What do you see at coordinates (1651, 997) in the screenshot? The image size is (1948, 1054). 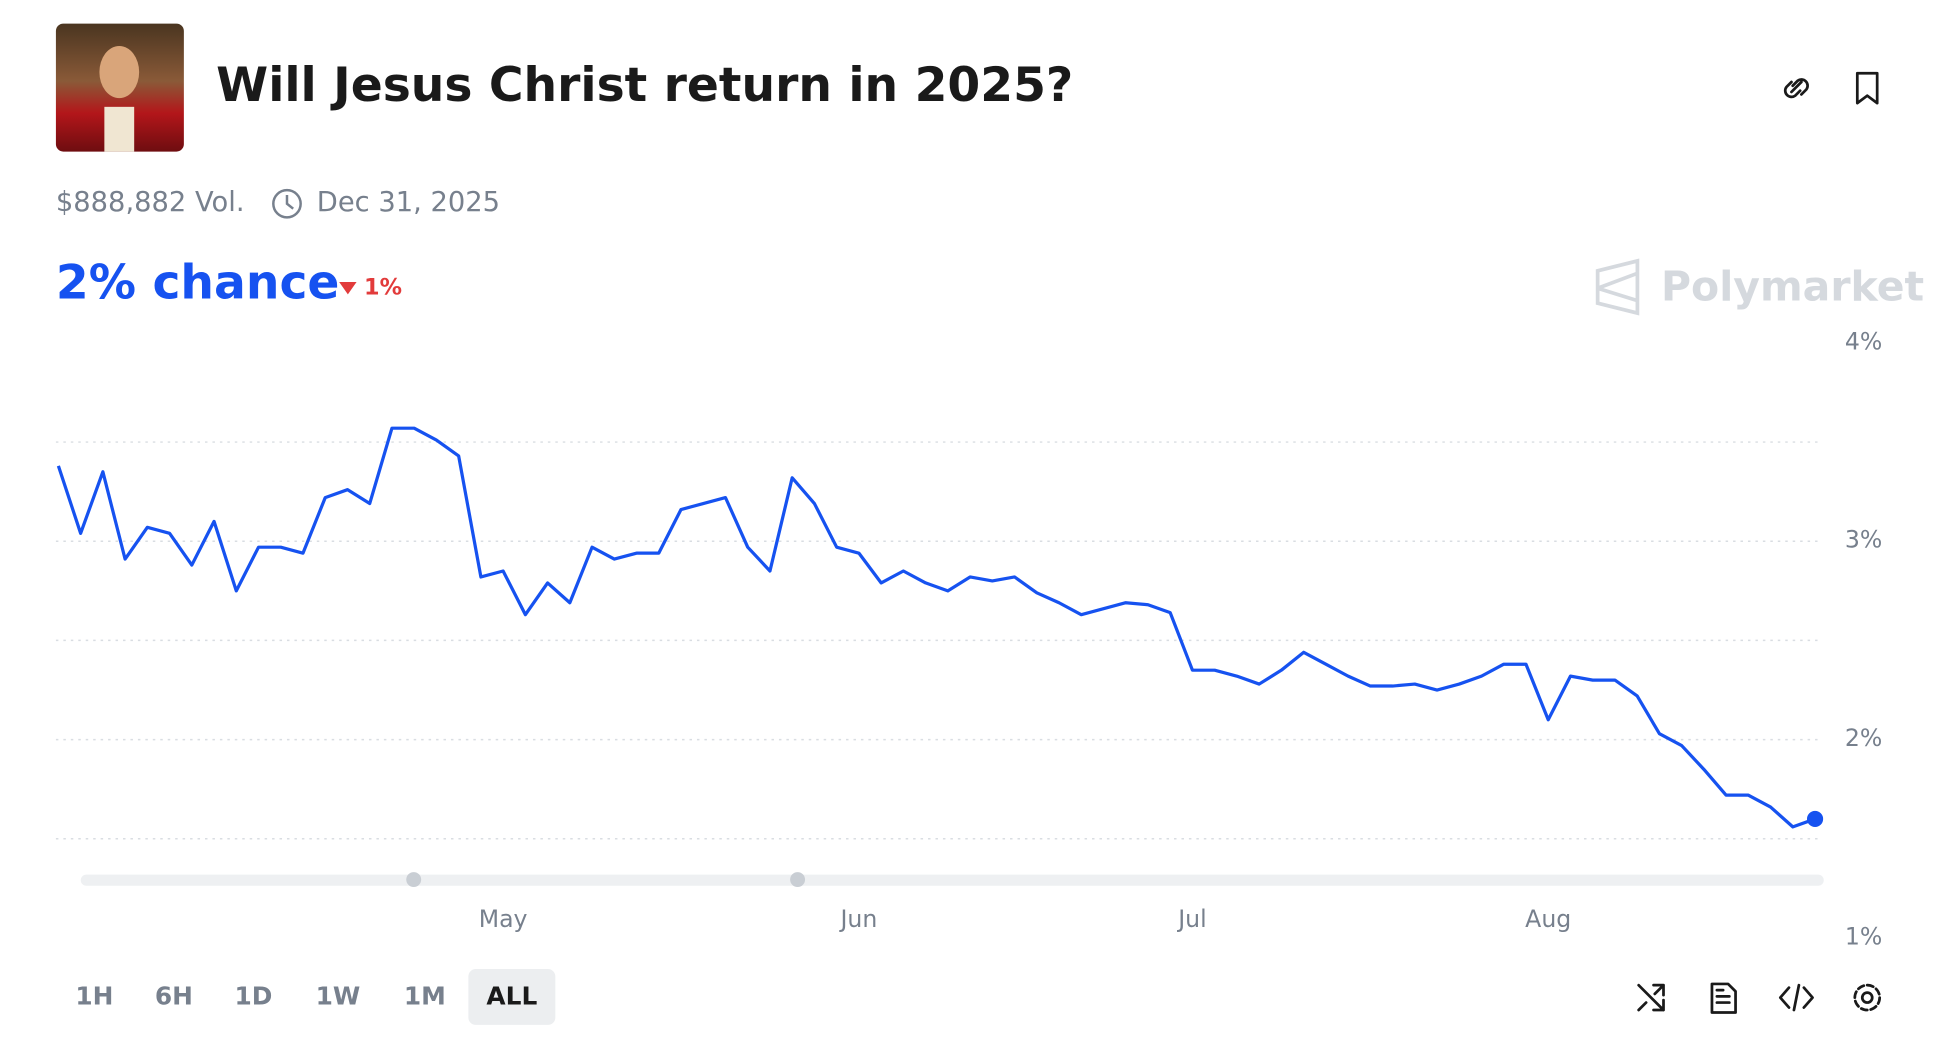 I see `swap-button` at bounding box center [1651, 997].